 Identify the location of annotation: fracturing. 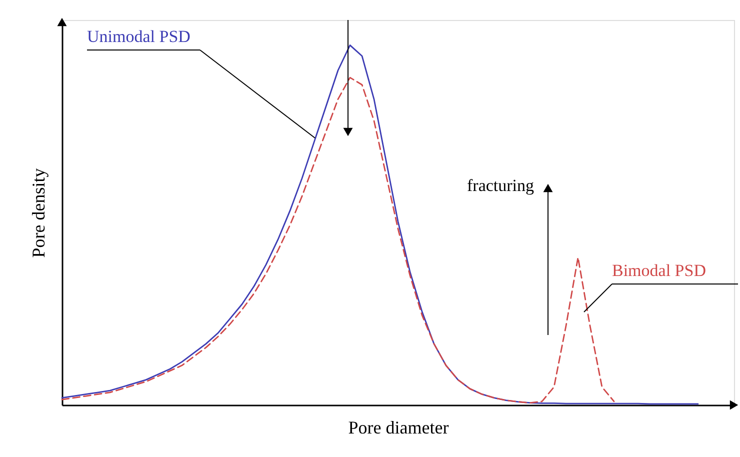
(501, 185).